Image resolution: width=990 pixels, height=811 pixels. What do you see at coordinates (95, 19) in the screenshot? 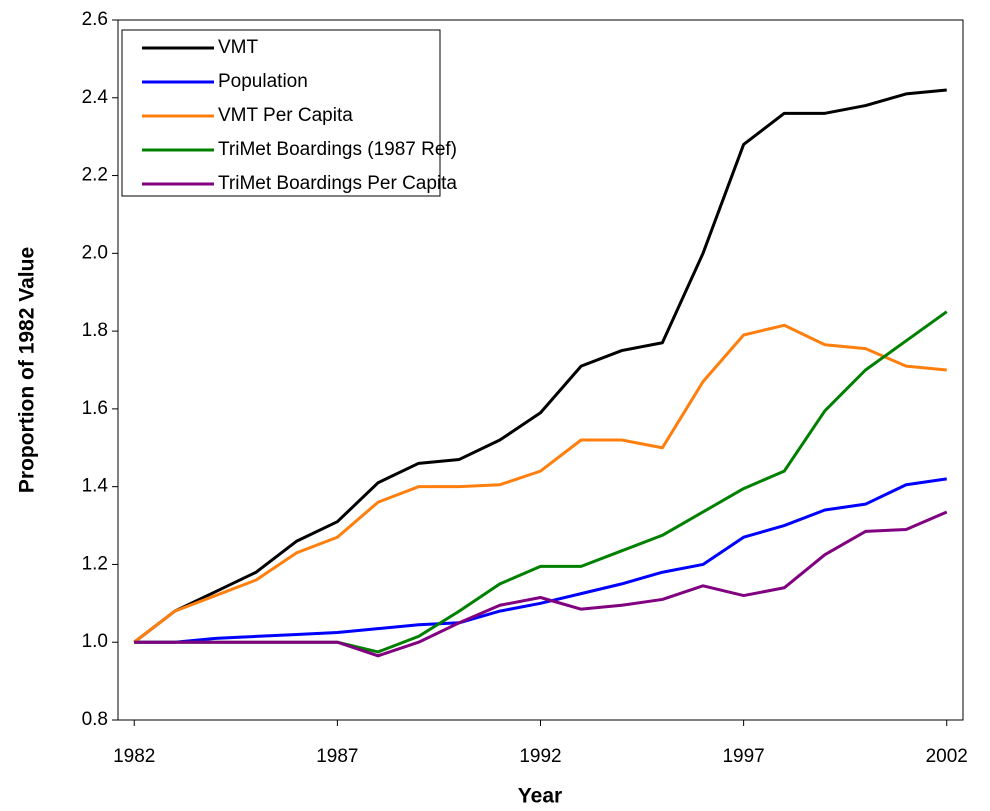
I see `y-tick-label: 2.6` at bounding box center [95, 19].